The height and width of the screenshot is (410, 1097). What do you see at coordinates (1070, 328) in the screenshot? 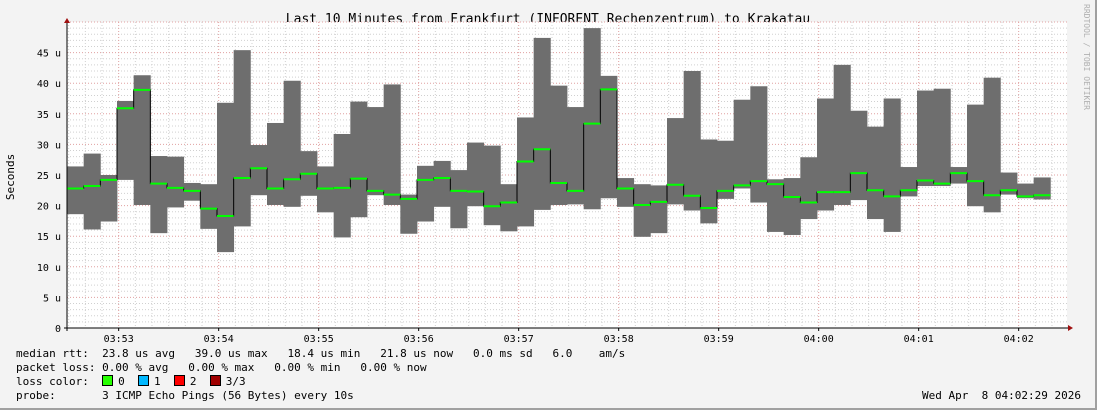
I see `x-axis-arrow-icon` at bounding box center [1070, 328].